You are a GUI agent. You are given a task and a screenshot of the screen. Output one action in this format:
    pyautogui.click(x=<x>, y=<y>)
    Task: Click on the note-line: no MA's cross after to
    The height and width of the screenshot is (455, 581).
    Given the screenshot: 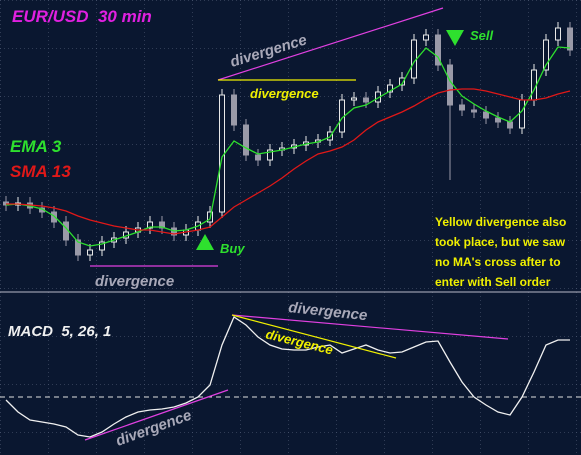 What is the action you would take?
    pyautogui.click(x=498, y=262)
    